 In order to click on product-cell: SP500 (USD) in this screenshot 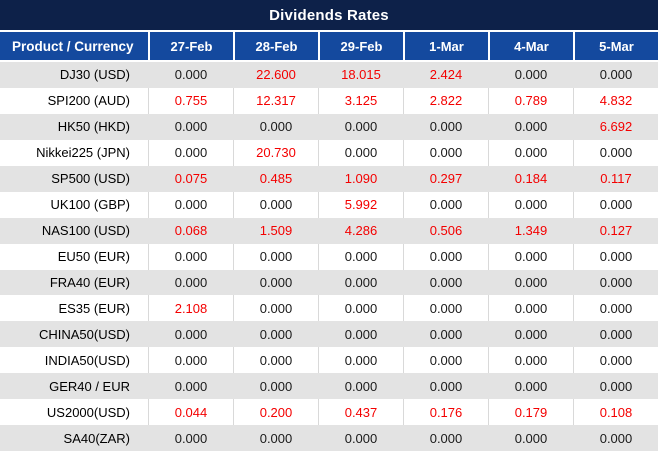, I will do `click(90, 179)`.